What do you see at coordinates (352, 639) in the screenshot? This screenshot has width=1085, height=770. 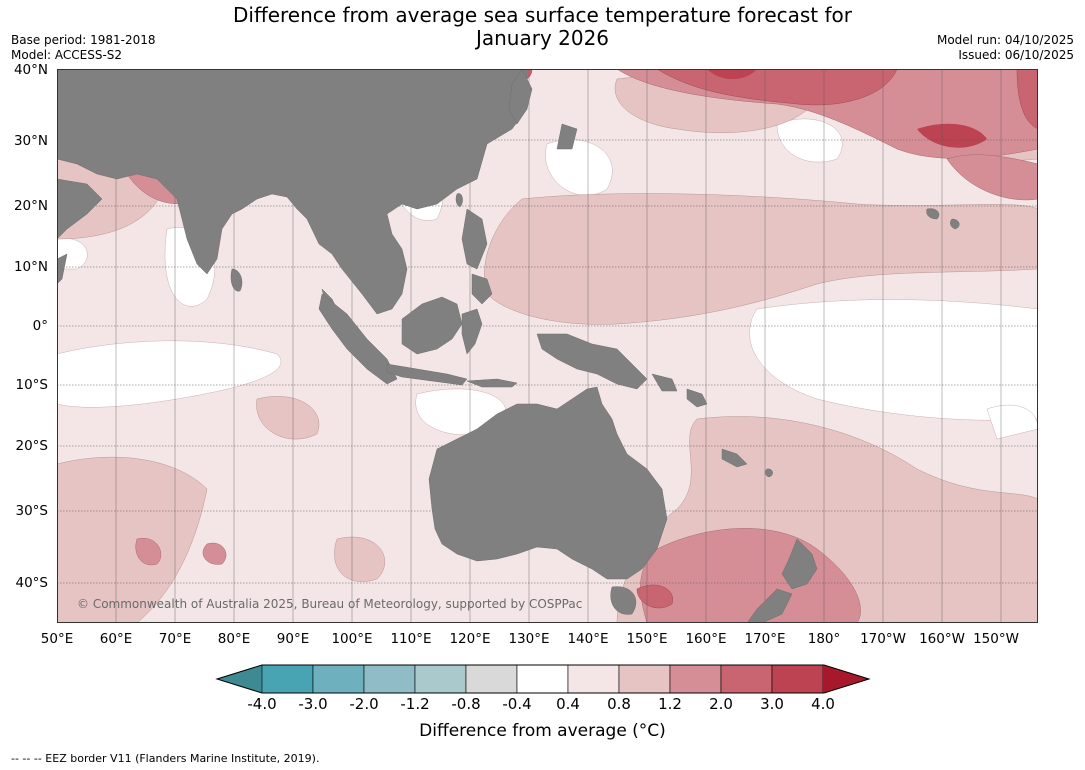 I see `lon-label-100e: 100°E` at bounding box center [352, 639].